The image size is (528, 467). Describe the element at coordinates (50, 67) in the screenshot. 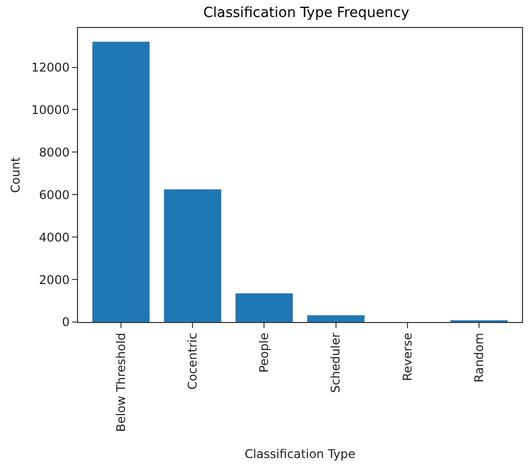

I see `y-tick-label: 12000` at that location.